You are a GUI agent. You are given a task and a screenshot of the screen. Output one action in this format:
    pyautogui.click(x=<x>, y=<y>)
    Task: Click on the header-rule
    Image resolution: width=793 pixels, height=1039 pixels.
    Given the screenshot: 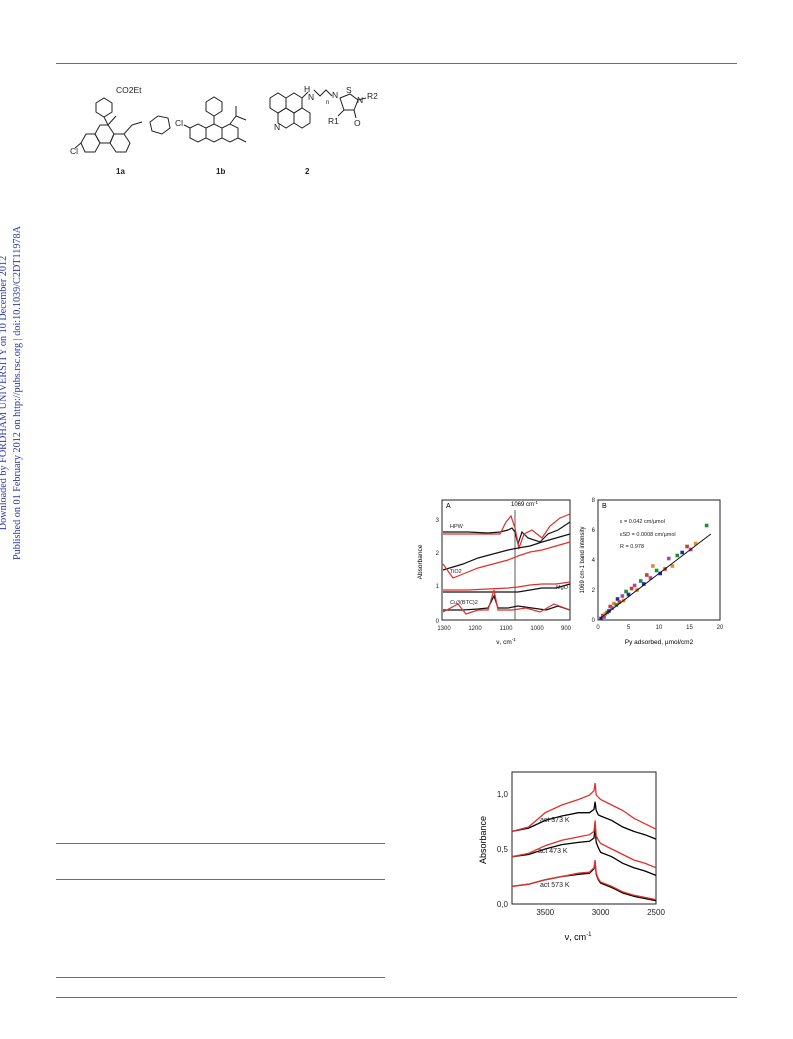 What is the action you would take?
    pyautogui.click(x=396, y=63)
    